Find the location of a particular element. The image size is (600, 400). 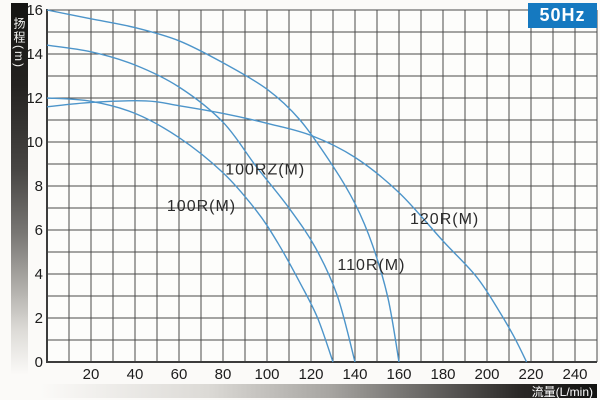

curve-label-100R(M): 100R(M) is located at coordinates (201, 206).